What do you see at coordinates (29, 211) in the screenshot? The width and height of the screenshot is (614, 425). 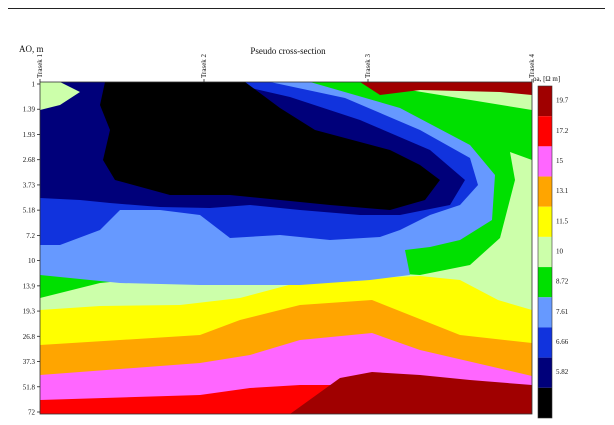 I see `y-tick-label: 5.18` at bounding box center [29, 211].